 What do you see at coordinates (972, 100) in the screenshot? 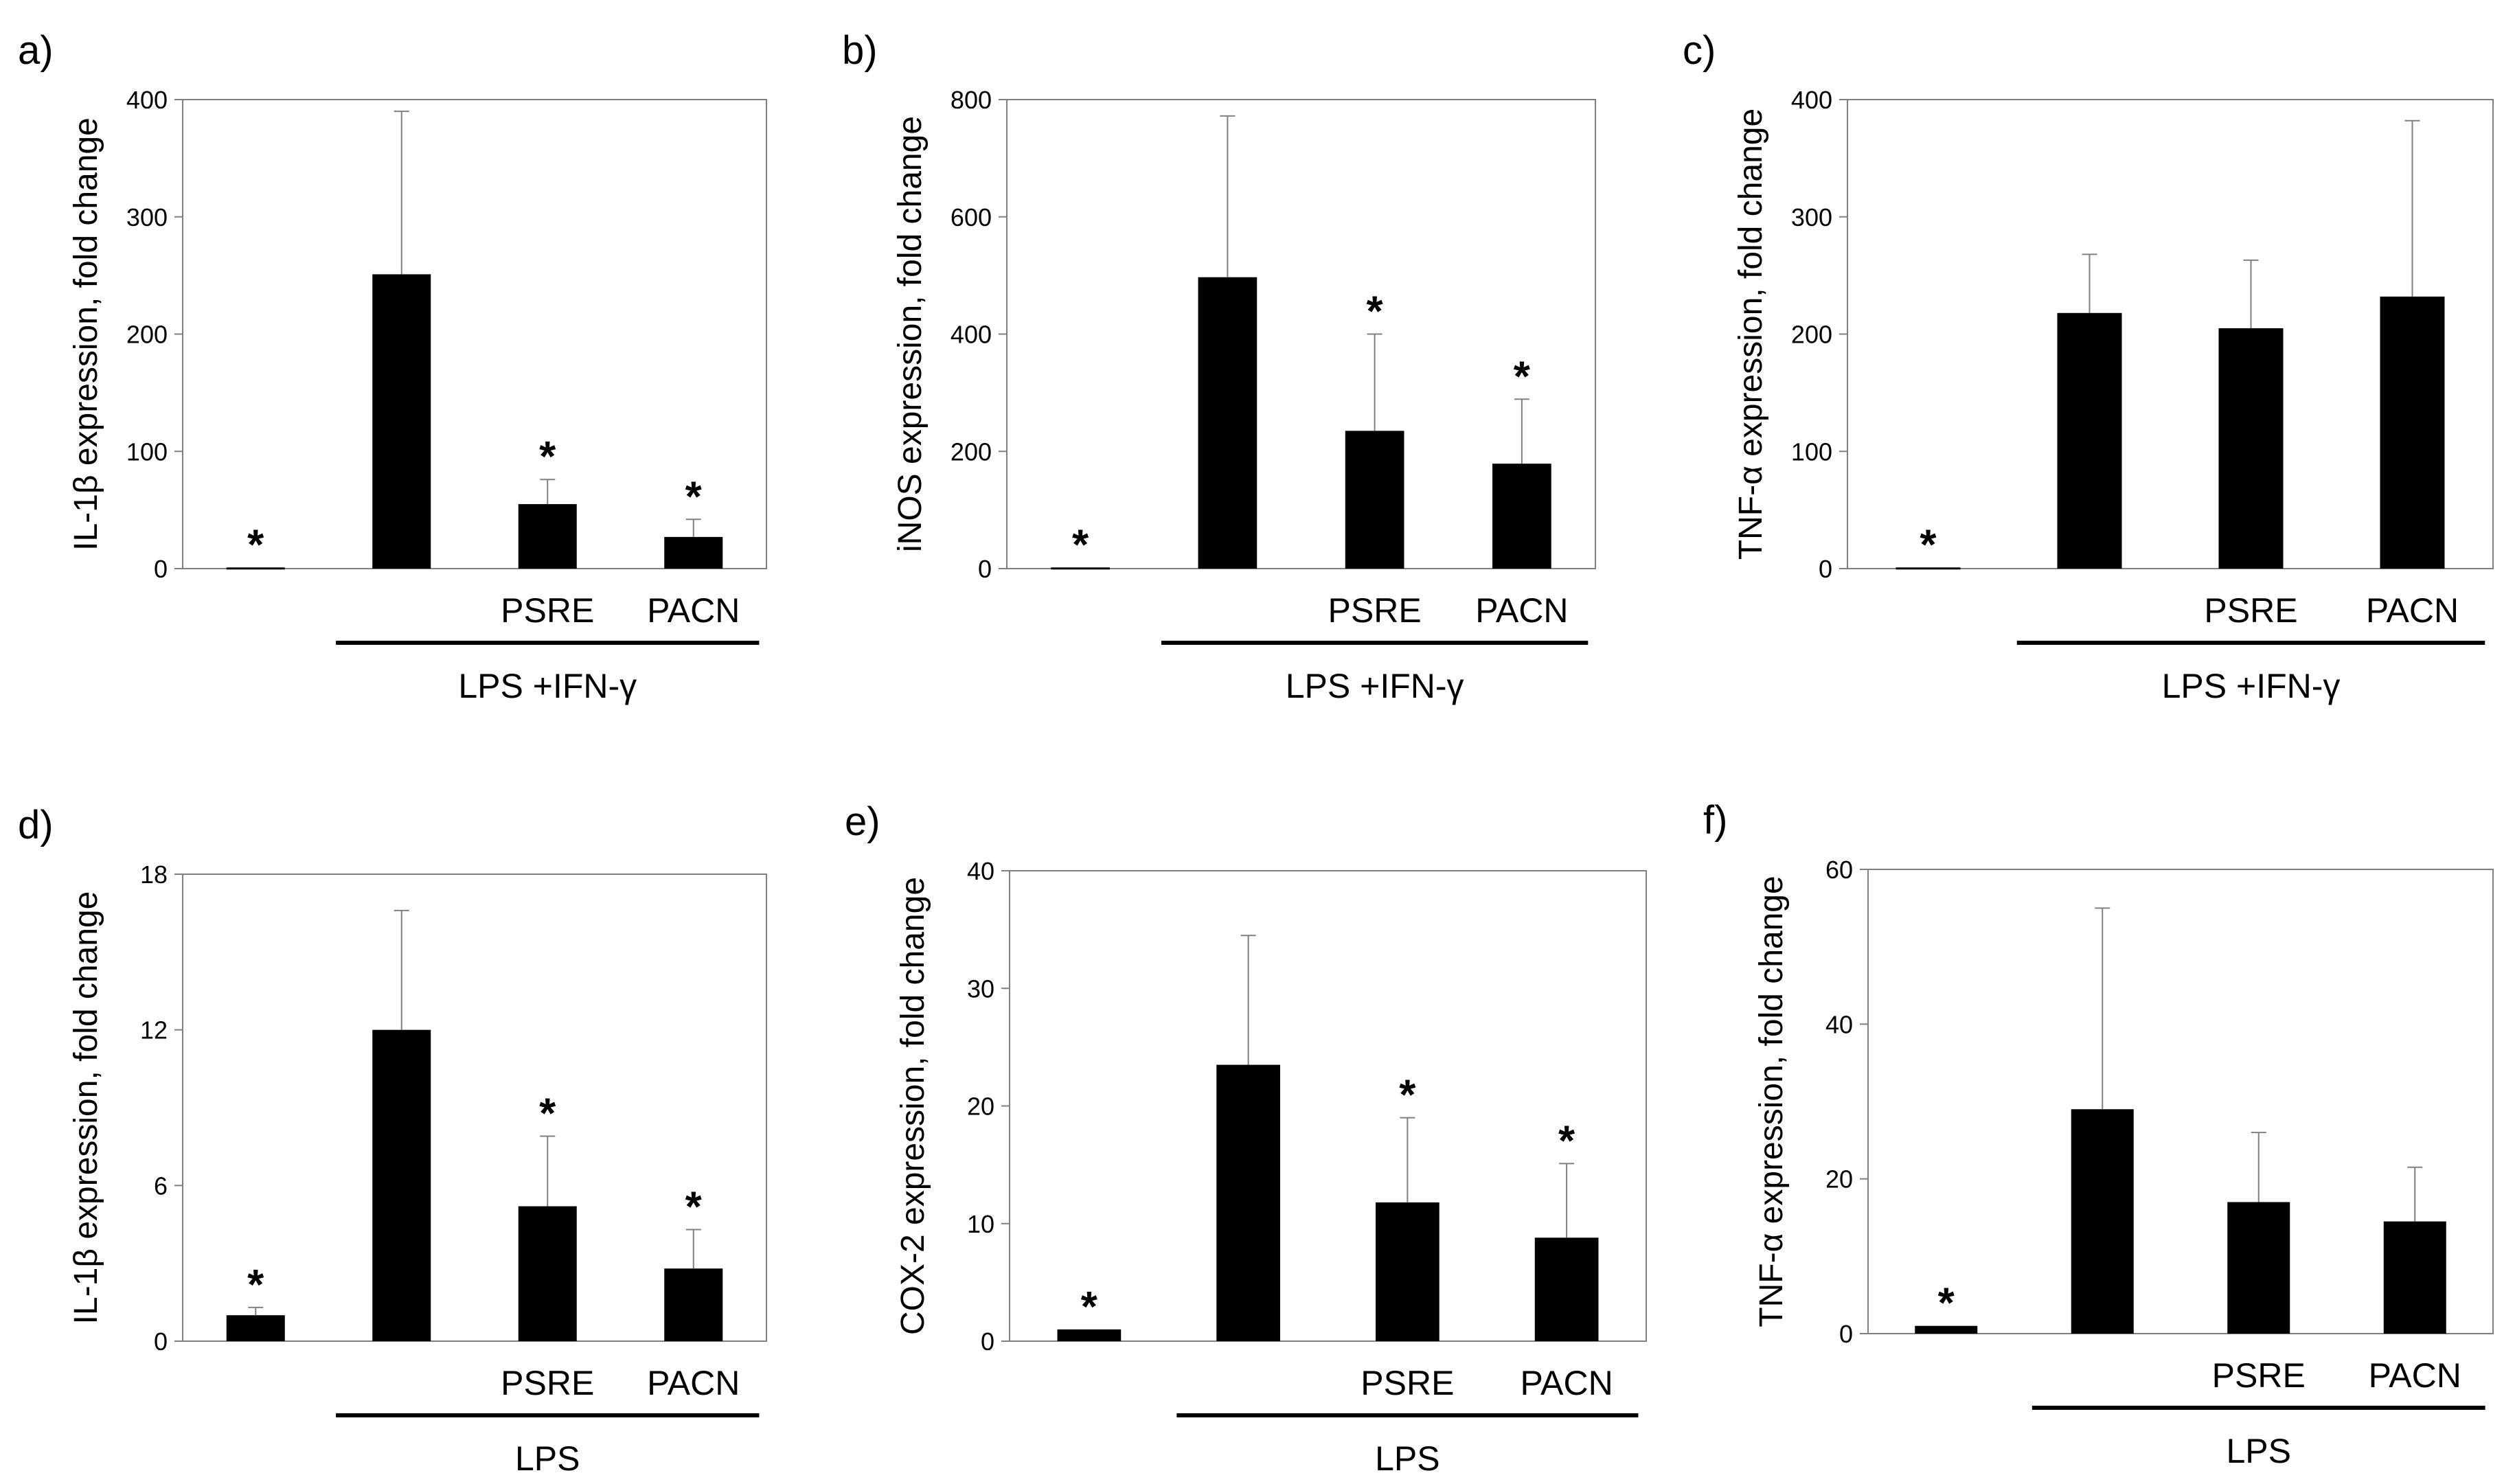
I see `y-tick-label: 800` at bounding box center [972, 100].